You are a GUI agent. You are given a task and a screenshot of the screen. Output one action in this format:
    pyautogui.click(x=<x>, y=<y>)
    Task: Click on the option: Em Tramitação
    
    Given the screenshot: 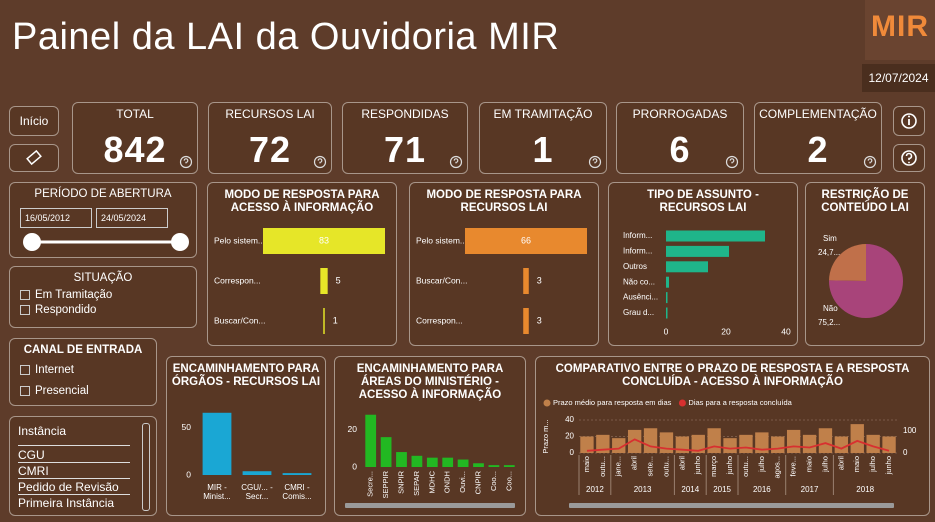 What is the action you would take?
    pyautogui.click(x=66, y=295)
    